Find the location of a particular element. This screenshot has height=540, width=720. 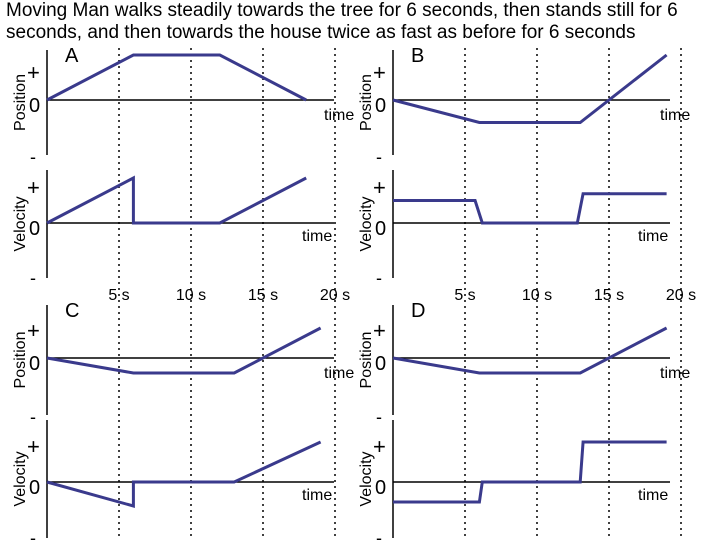

panel-letter: D is located at coordinates (418, 311).